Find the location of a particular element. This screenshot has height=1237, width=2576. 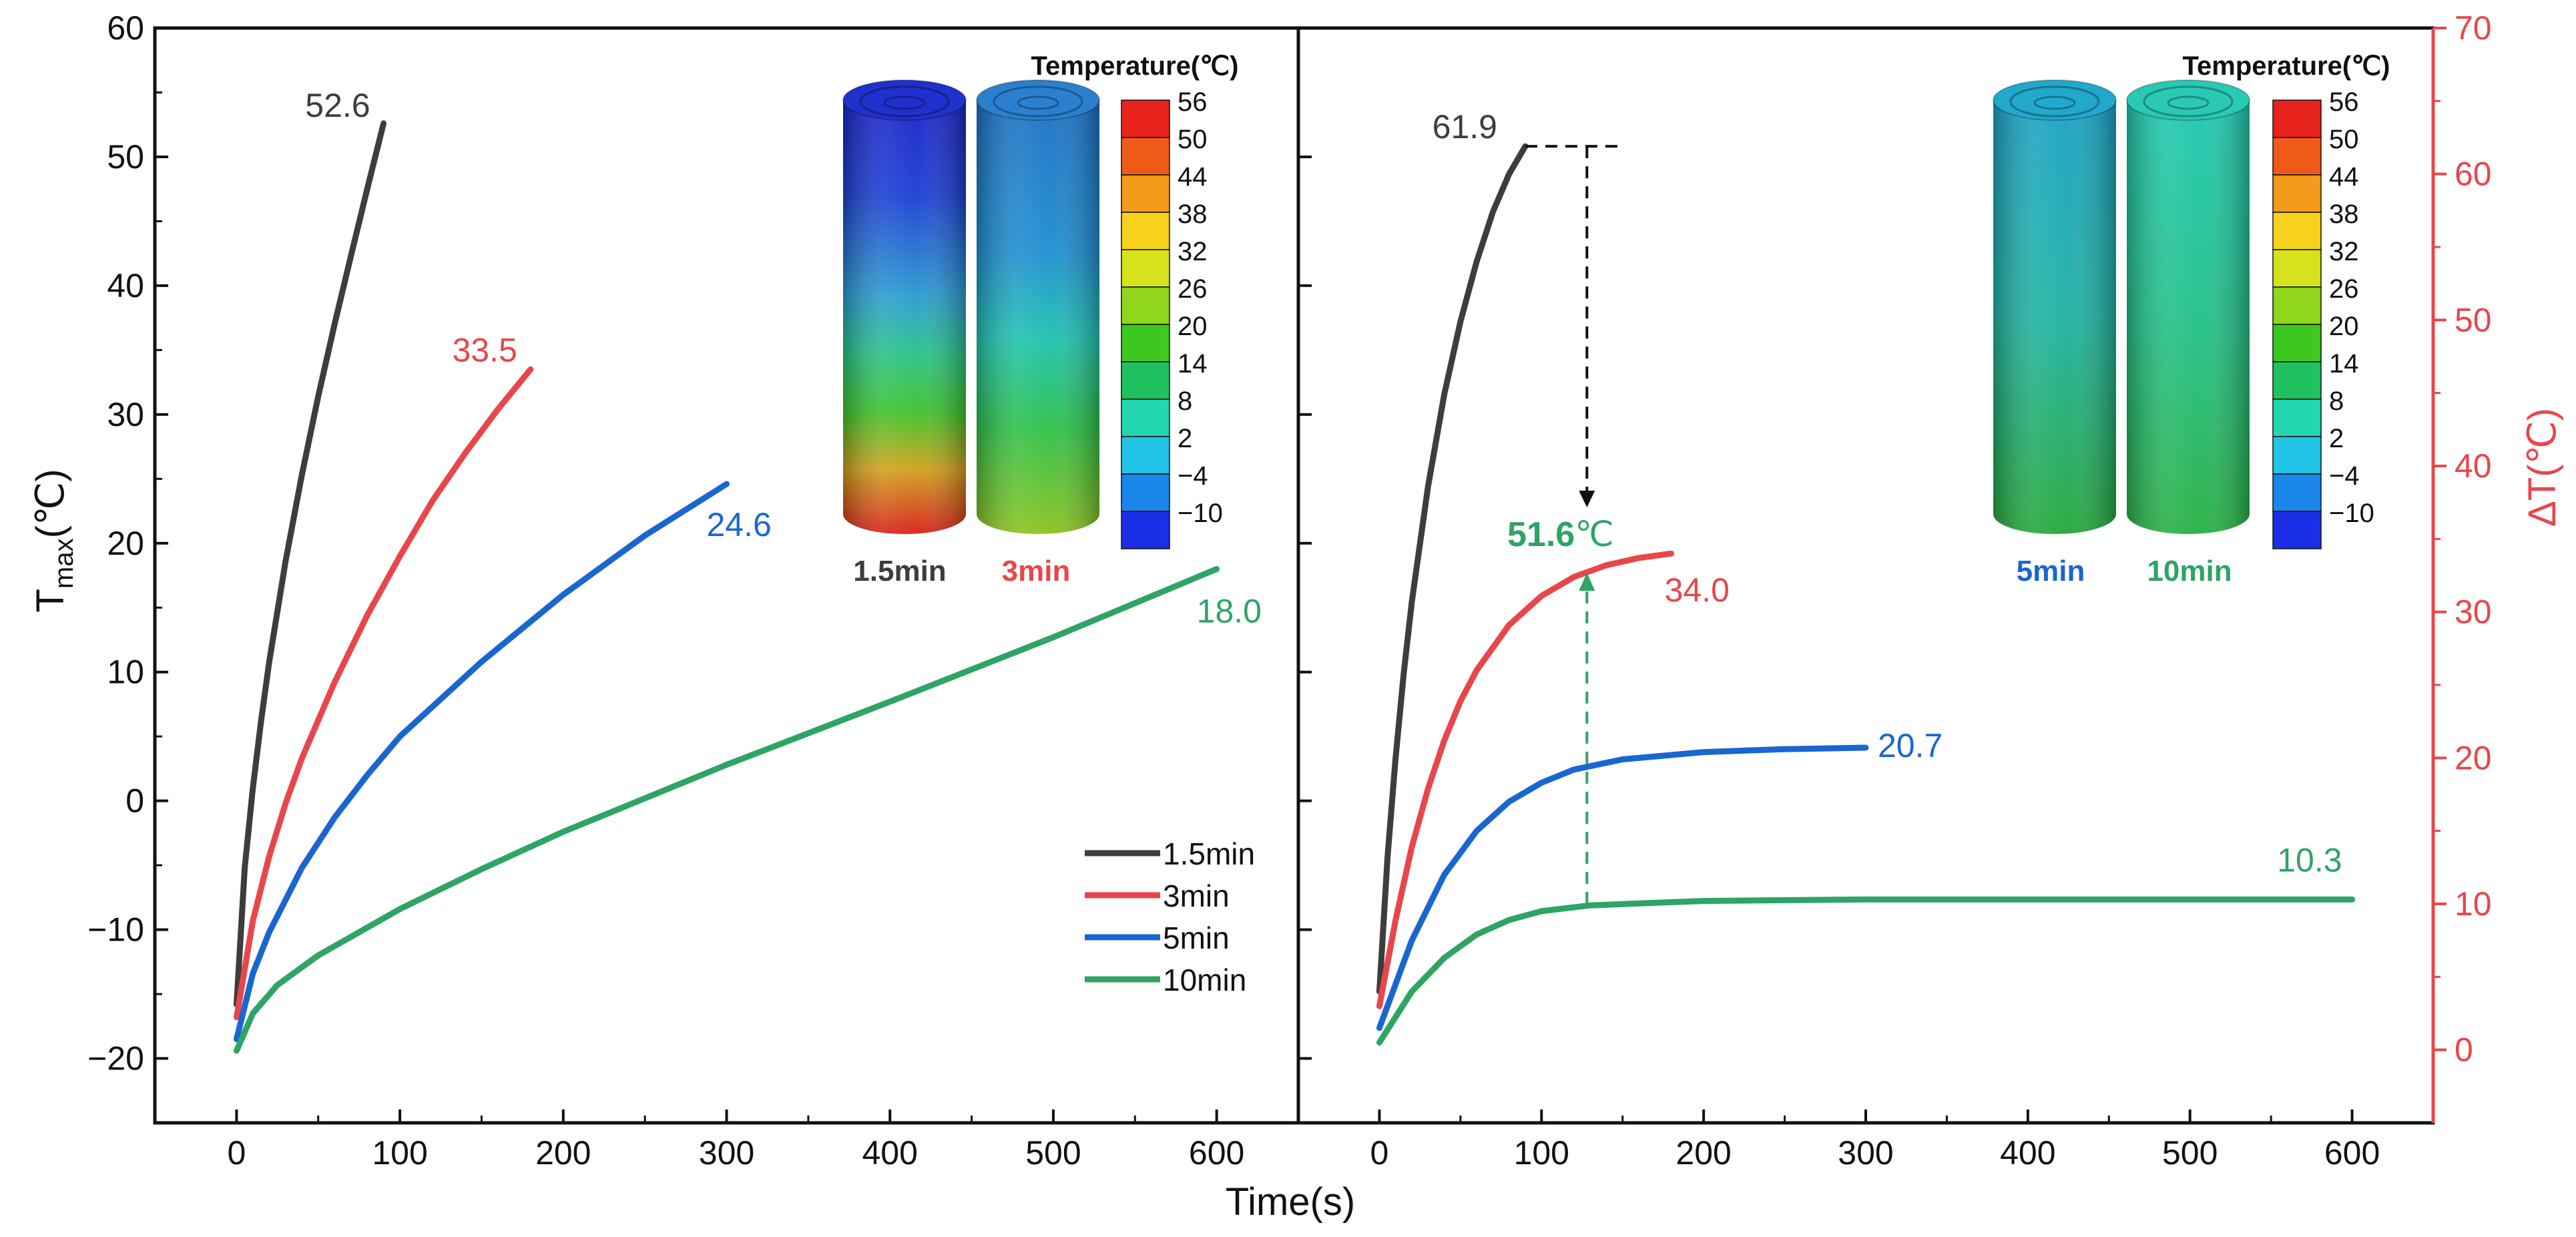

cylinder-10min is located at coordinates (2188, 306).